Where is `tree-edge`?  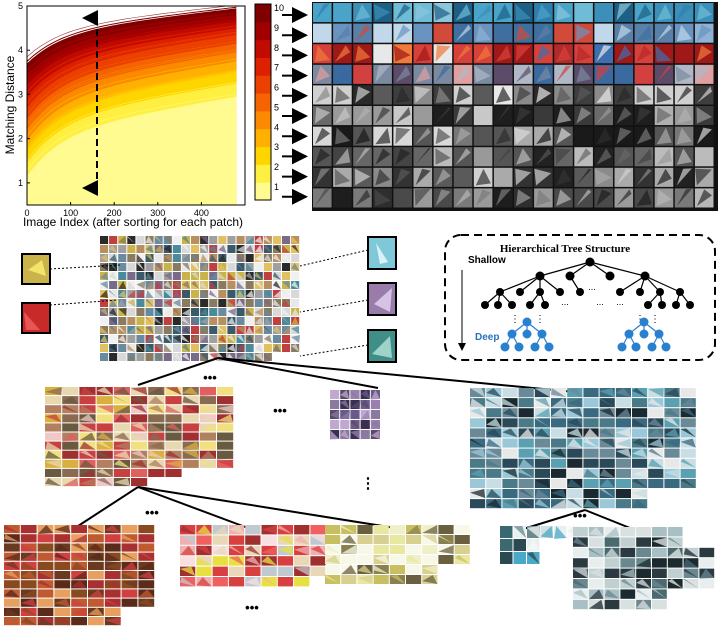 tree-edge is located at coordinates (520, 284).